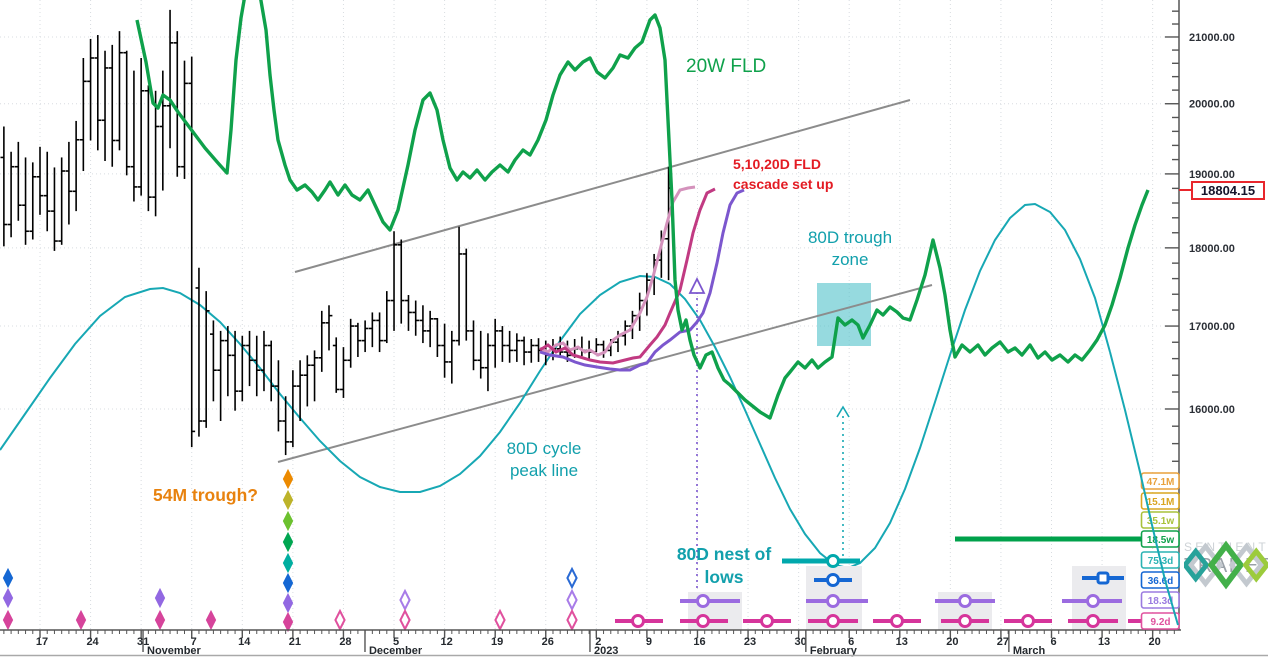 Image resolution: width=1268 pixels, height=658 pixels. I want to click on svg-text: 20000.00, so click(1212, 105).